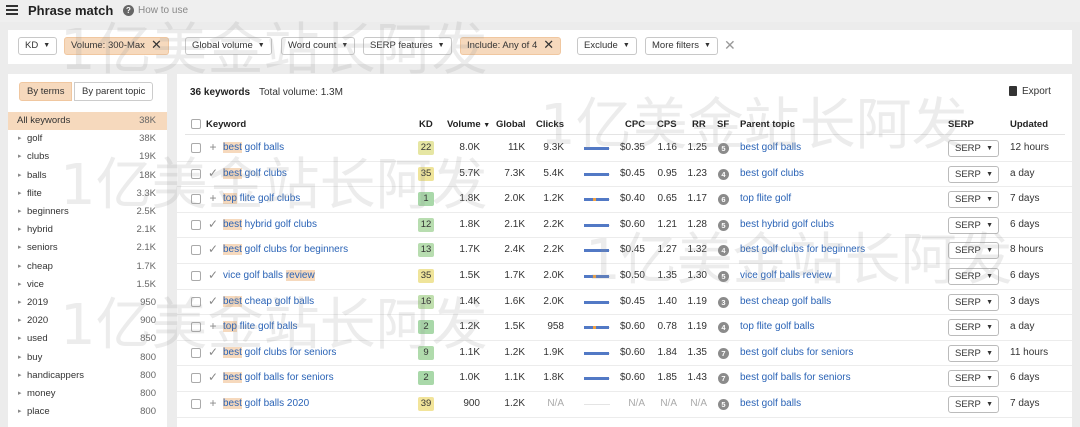  Describe the element at coordinates (87, 394) in the screenshot. I see `term-item: ▸ money 800` at that location.